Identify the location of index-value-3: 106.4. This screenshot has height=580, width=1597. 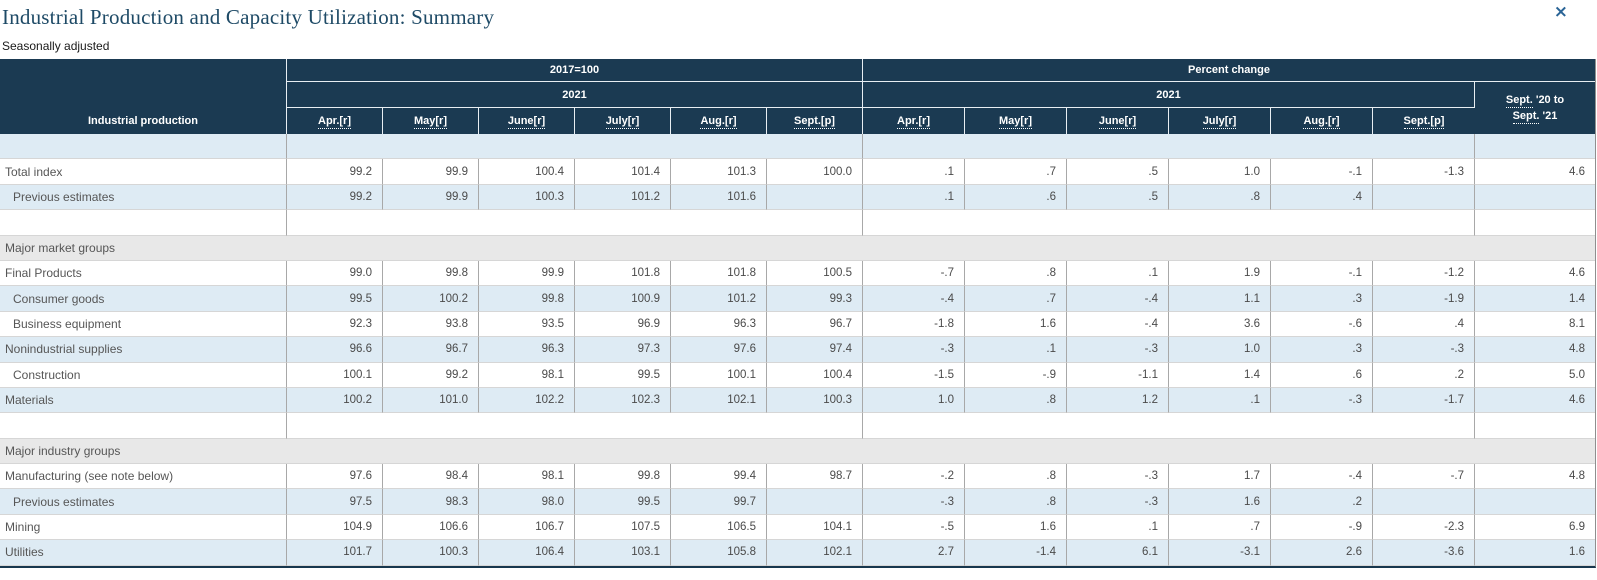
(527, 553).